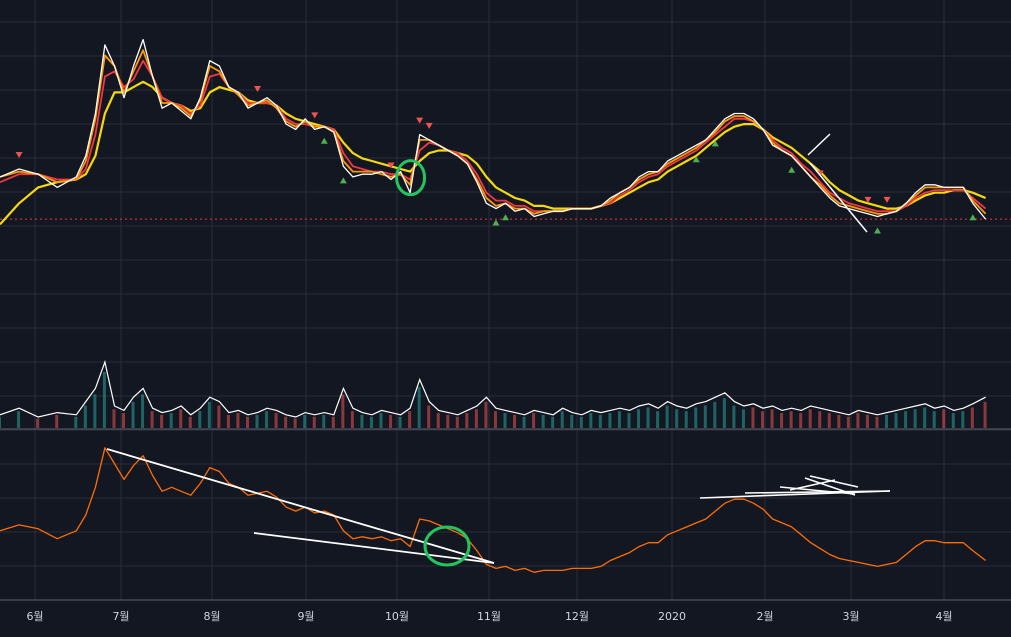 This screenshot has height=637, width=1011. What do you see at coordinates (850, 616) in the screenshot?
I see `x-tick-label: 3월` at bounding box center [850, 616].